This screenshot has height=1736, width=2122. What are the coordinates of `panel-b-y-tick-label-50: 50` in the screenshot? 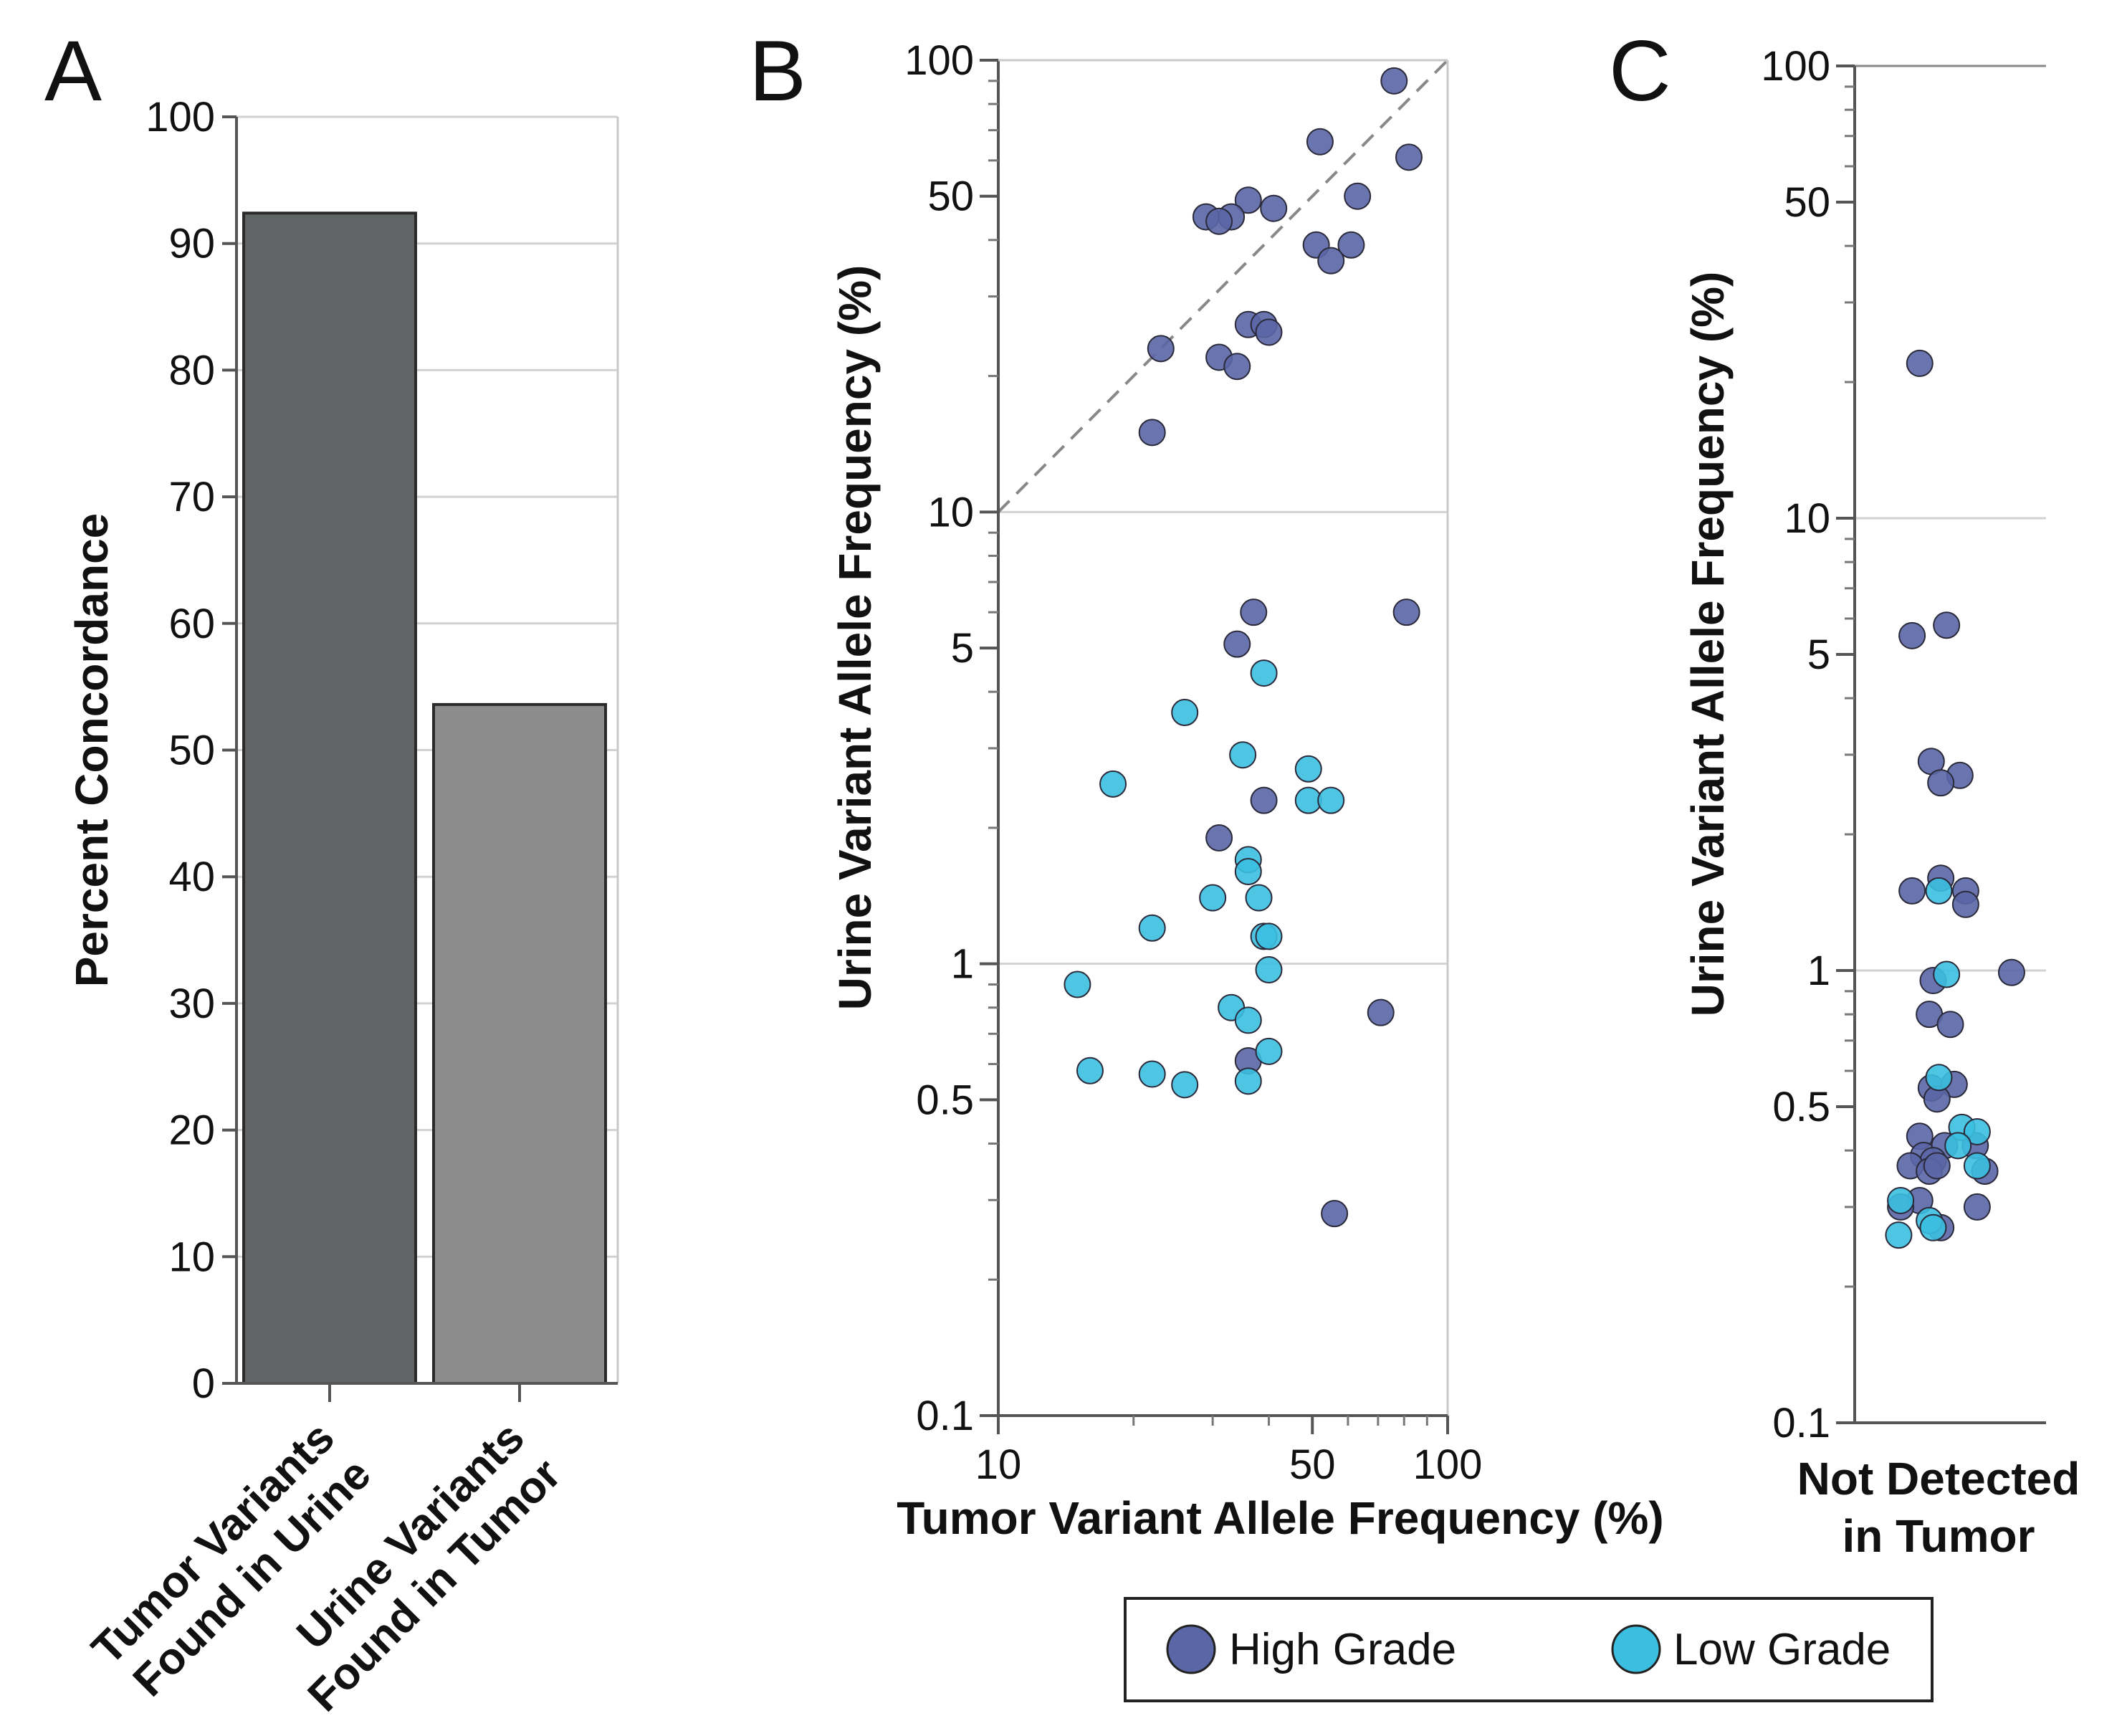 It's located at (950, 197).